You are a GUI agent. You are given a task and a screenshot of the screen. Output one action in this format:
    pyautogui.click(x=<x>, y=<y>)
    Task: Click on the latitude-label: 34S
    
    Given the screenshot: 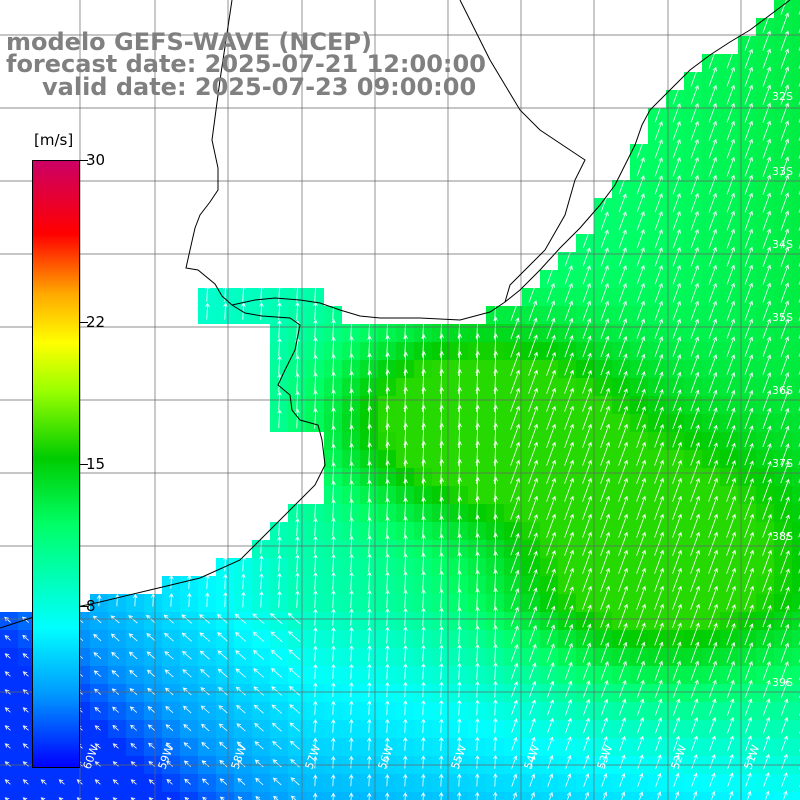 What is the action you would take?
    pyautogui.click(x=782, y=244)
    